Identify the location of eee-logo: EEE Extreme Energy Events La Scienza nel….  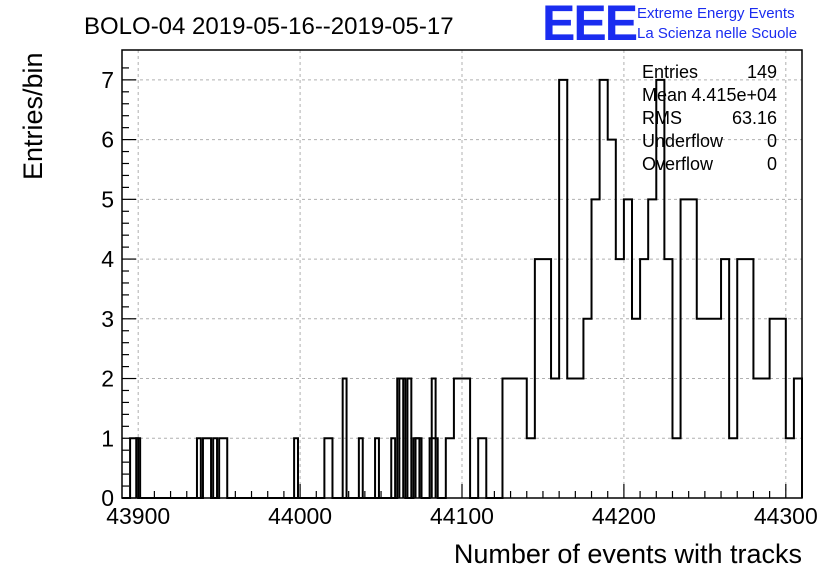
(669, 25).